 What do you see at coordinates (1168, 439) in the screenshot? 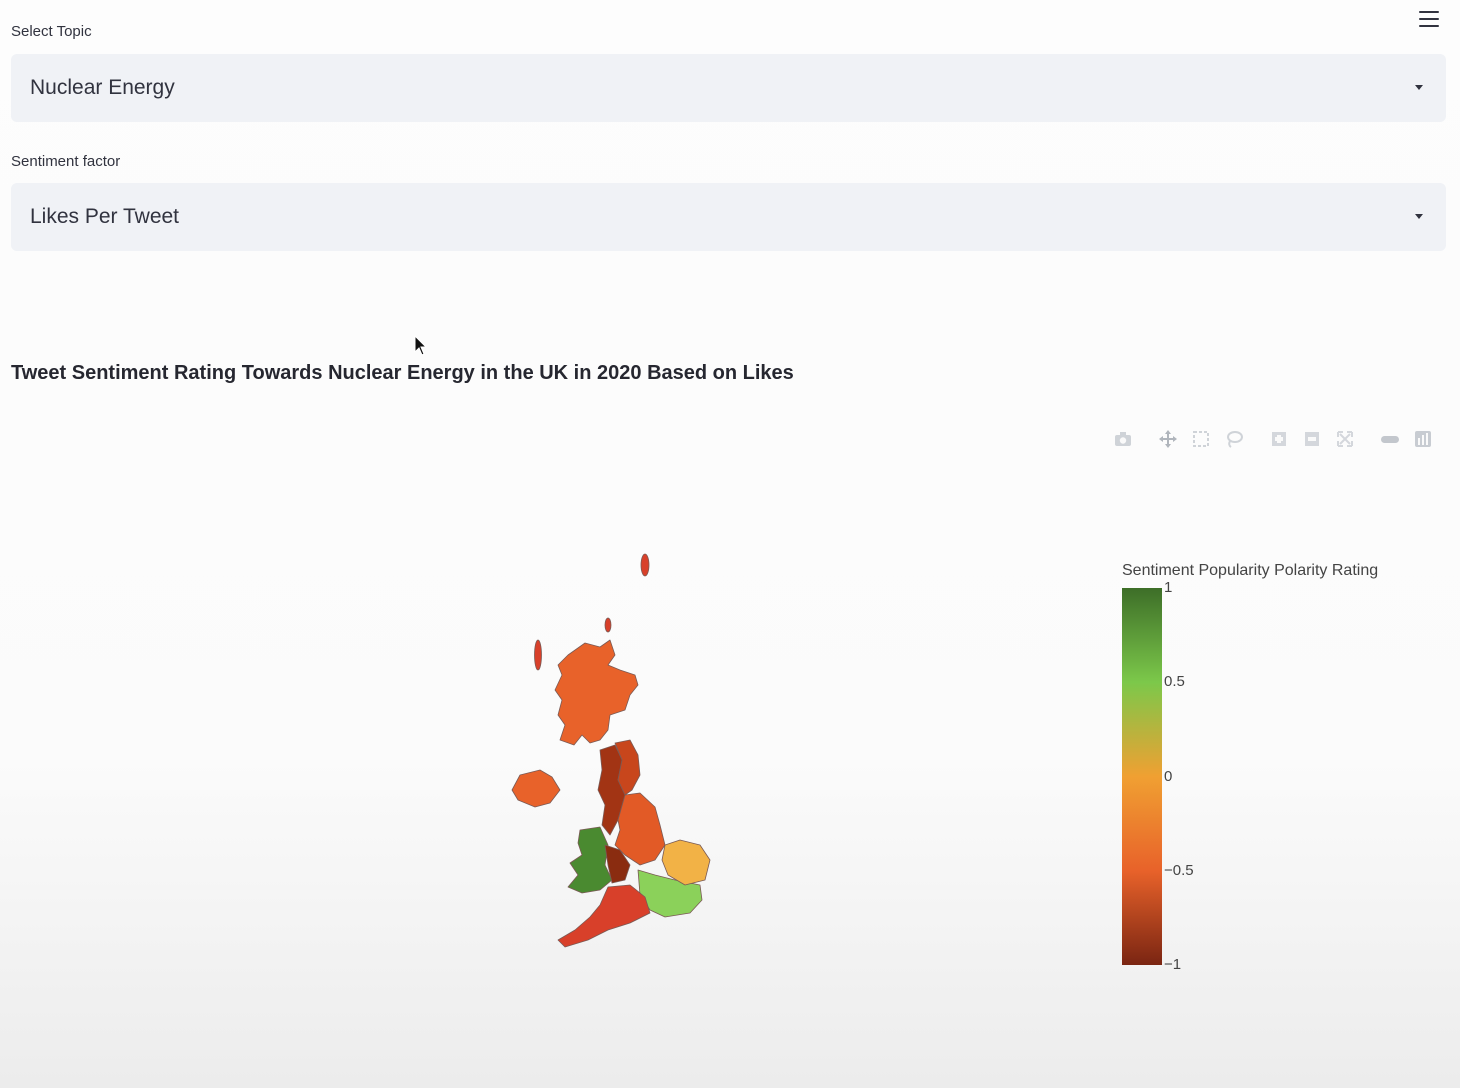
I see `pan-icon` at bounding box center [1168, 439].